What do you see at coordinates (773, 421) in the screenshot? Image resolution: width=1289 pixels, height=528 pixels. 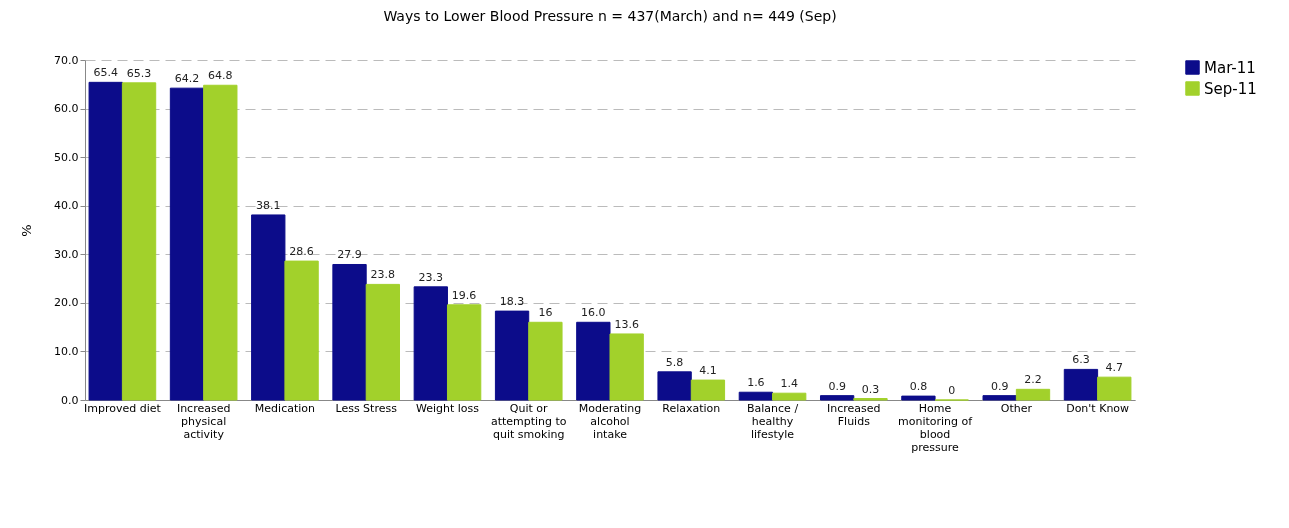 I see `x-tick-label: Balance / healthy lifestyle` at bounding box center [773, 421].